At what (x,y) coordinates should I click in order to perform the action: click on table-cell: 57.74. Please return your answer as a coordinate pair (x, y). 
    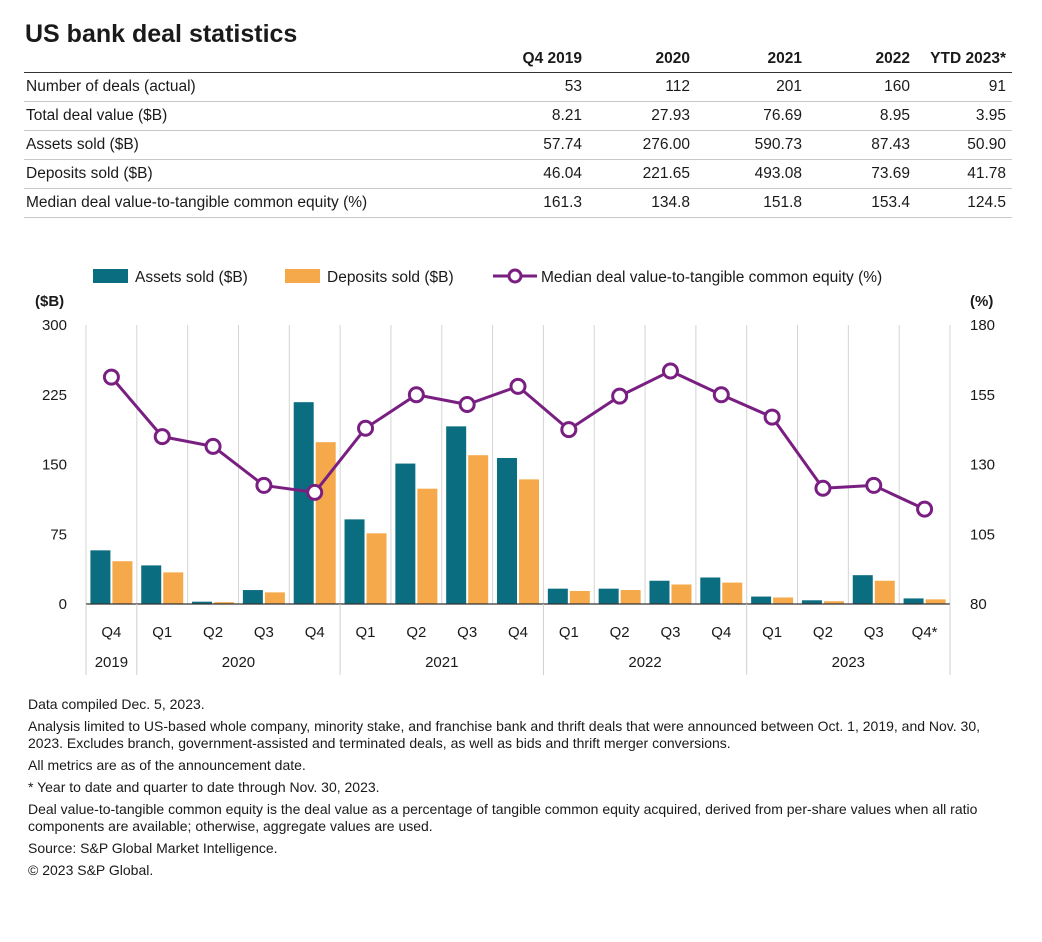
    Looking at the image, I should click on (534, 145).